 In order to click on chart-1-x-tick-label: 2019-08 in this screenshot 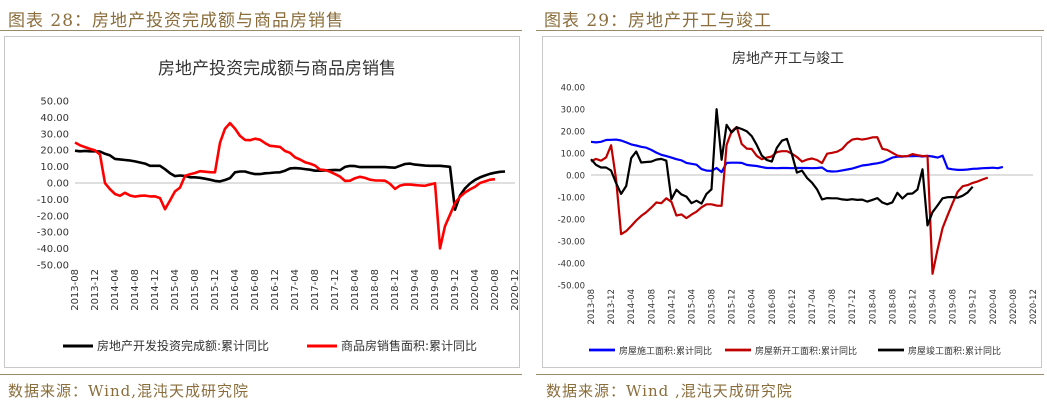, I will do `click(435, 290)`.